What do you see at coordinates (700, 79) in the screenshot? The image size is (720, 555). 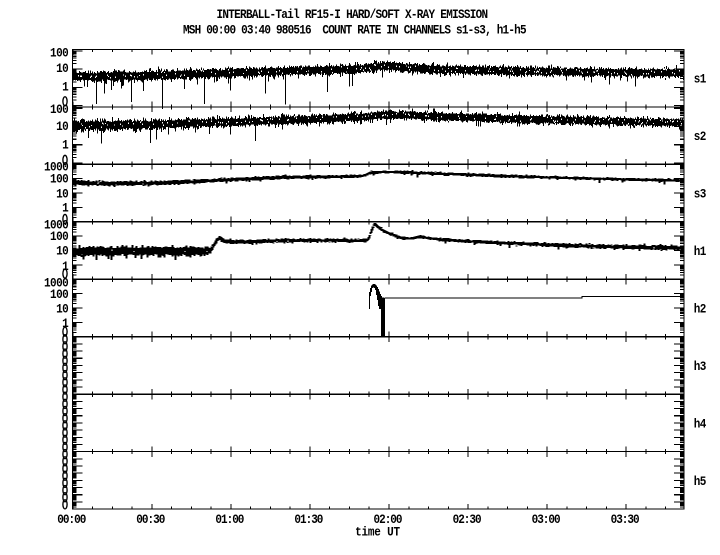 I see `svg-text: s1` at bounding box center [700, 79].